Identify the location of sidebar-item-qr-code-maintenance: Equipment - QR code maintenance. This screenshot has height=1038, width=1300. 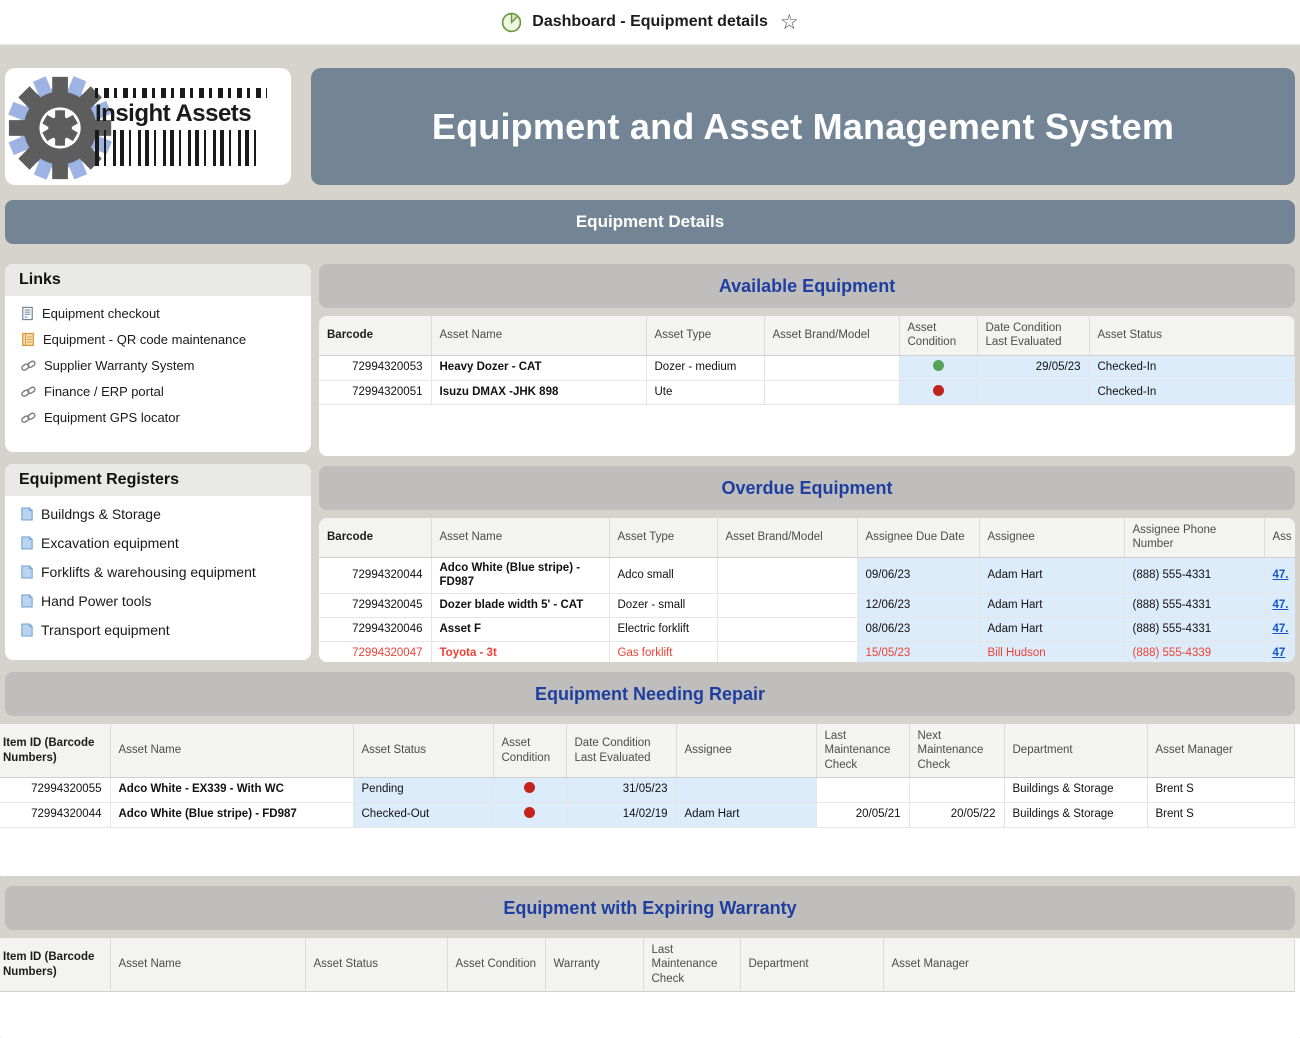
(161, 339).